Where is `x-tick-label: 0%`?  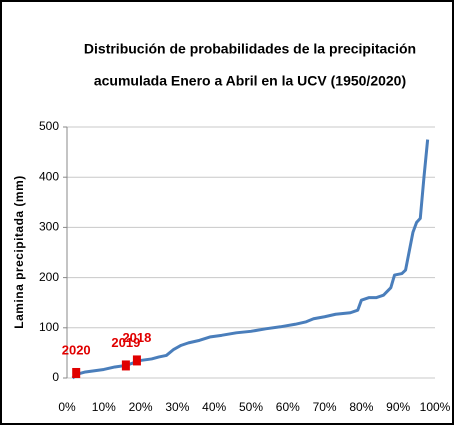 x-tick-label: 0% is located at coordinates (67, 407).